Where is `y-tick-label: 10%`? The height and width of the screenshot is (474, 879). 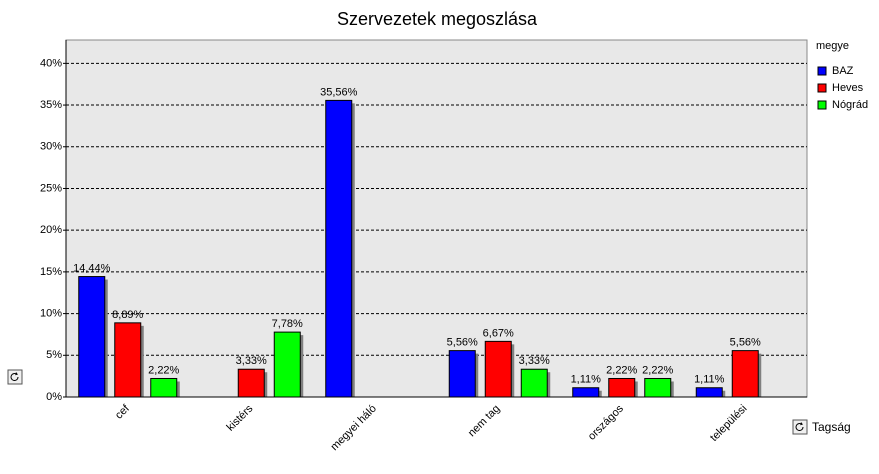
y-tick-label: 10% is located at coordinates (51, 313).